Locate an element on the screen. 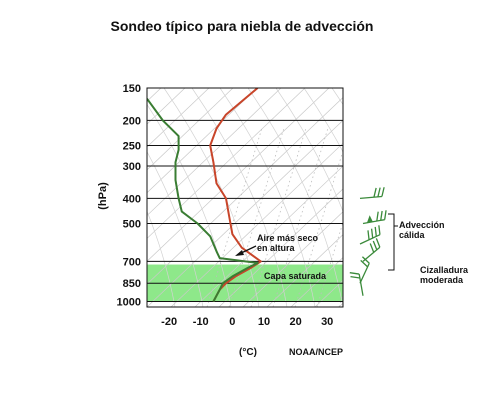 The image size is (500, 405). y-tick-label: 150 is located at coordinates (132, 89).